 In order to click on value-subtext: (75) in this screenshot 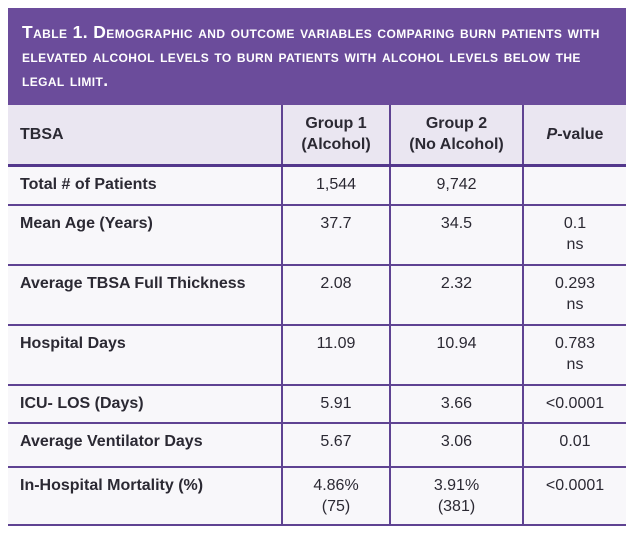, I will do `click(336, 506)`.